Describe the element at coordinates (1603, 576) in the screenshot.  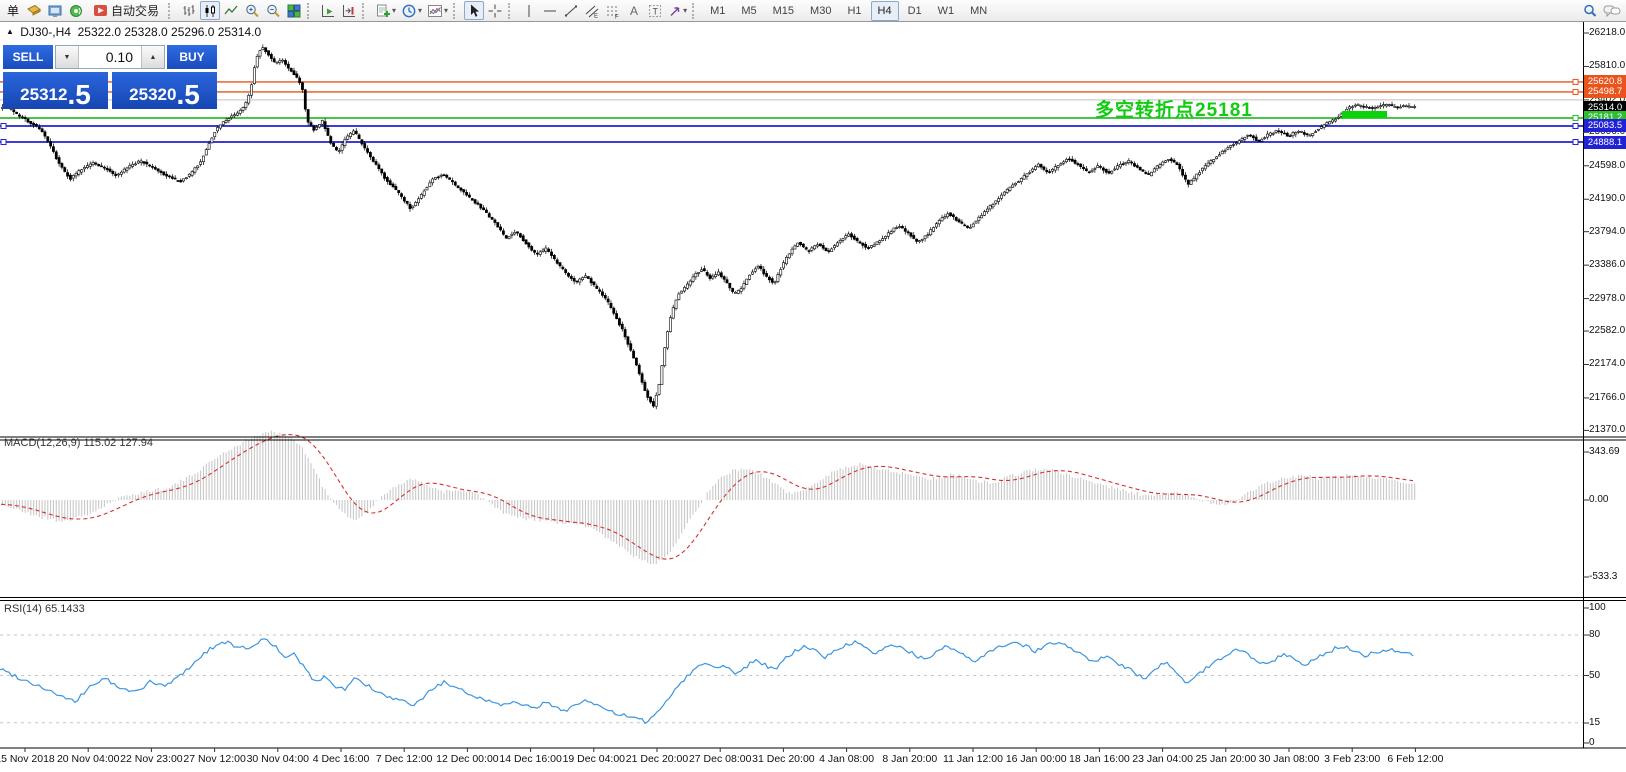
I see `macd-tick-label: -533.3` at that location.